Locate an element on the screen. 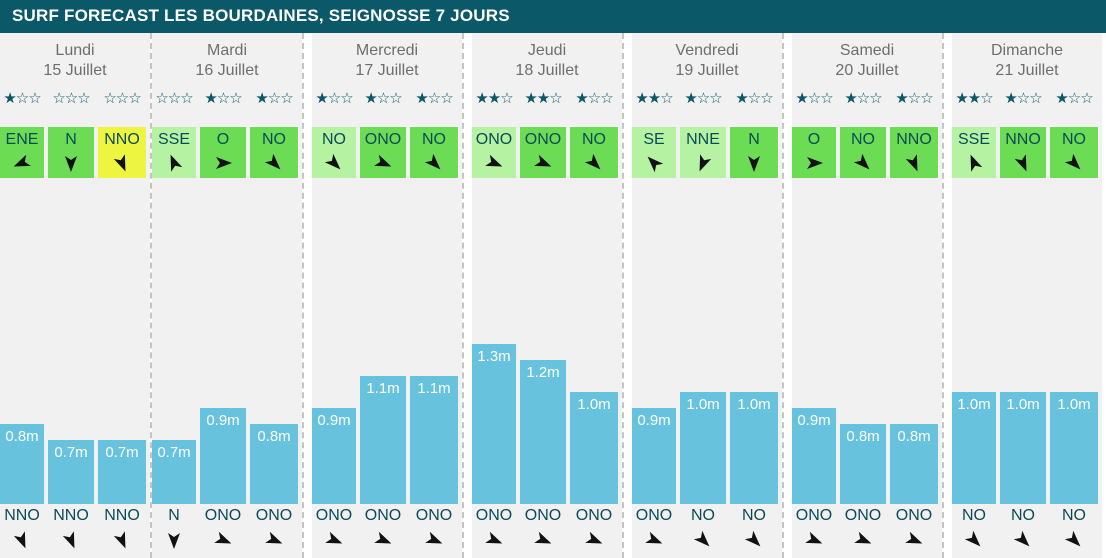  wave-height-label: 0.7m is located at coordinates (174, 452).